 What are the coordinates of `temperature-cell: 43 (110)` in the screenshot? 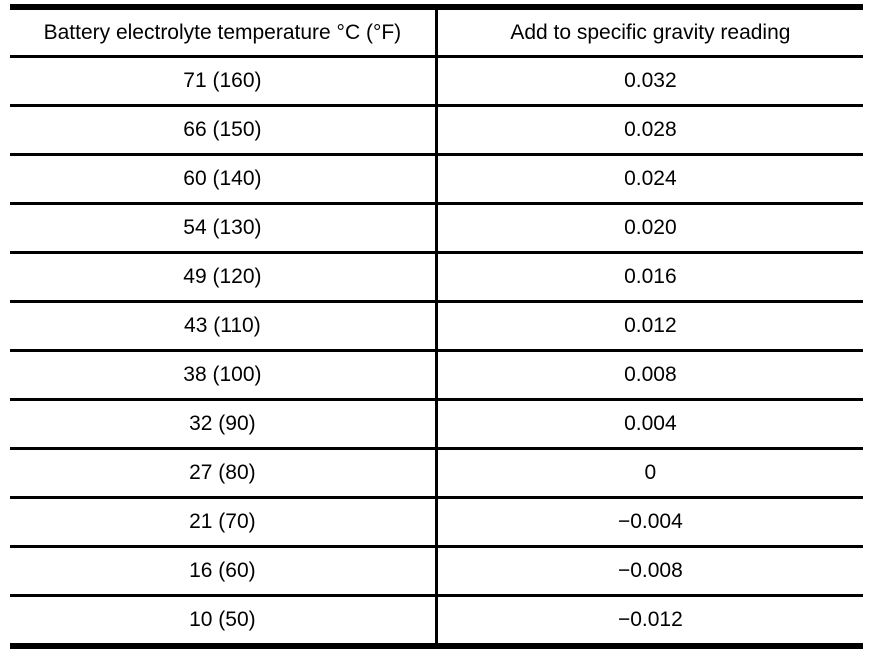 It's located at (224, 326).